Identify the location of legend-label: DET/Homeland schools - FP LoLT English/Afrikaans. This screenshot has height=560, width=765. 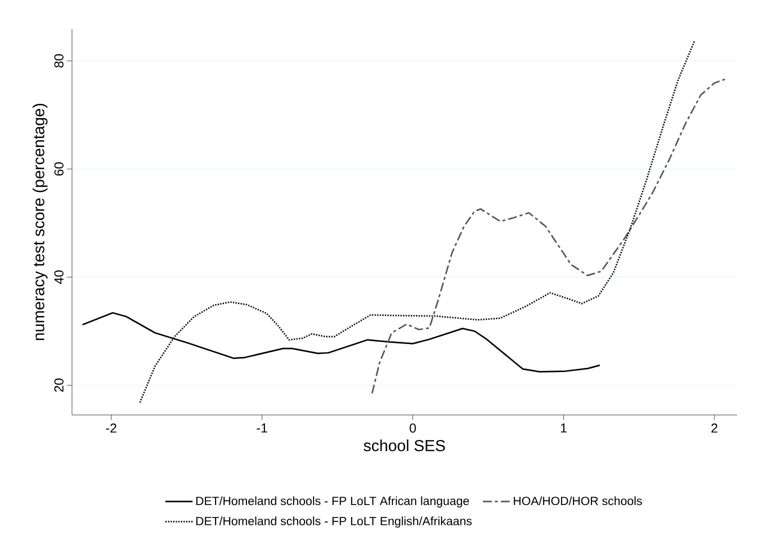
(334, 522).